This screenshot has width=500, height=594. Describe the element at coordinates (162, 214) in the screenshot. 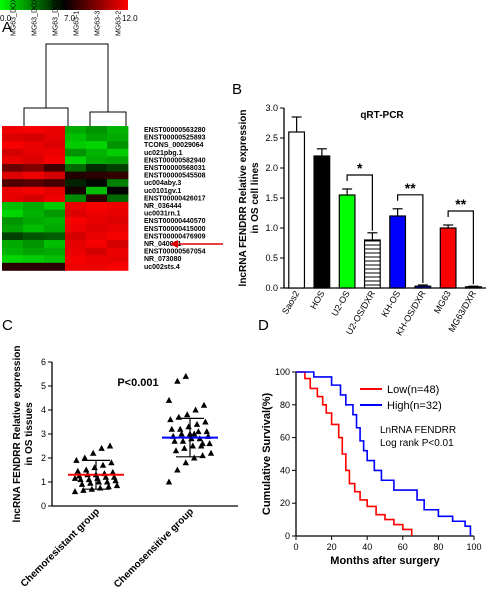

I see `heatmap-gene-label: uc0031rn.1` at that location.